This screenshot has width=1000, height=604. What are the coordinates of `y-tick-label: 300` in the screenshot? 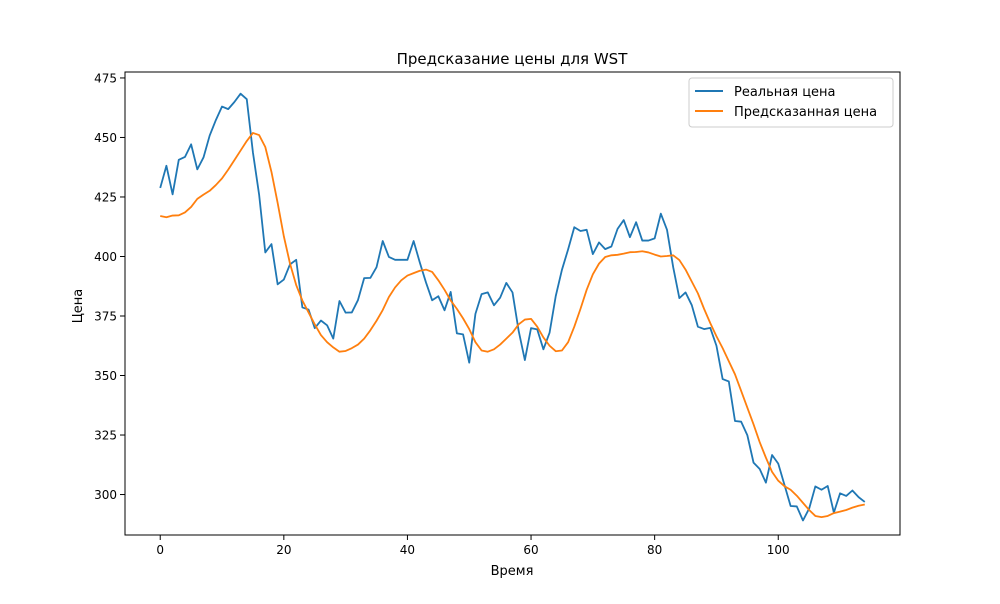 It's located at (105, 495).